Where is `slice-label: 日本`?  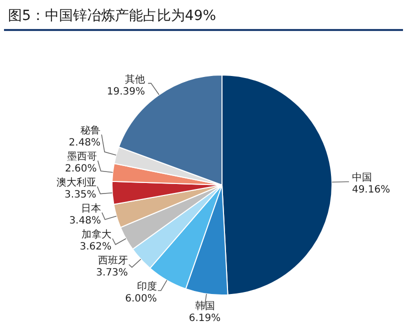 slice-label: 日本 is located at coordinates (90, 208).